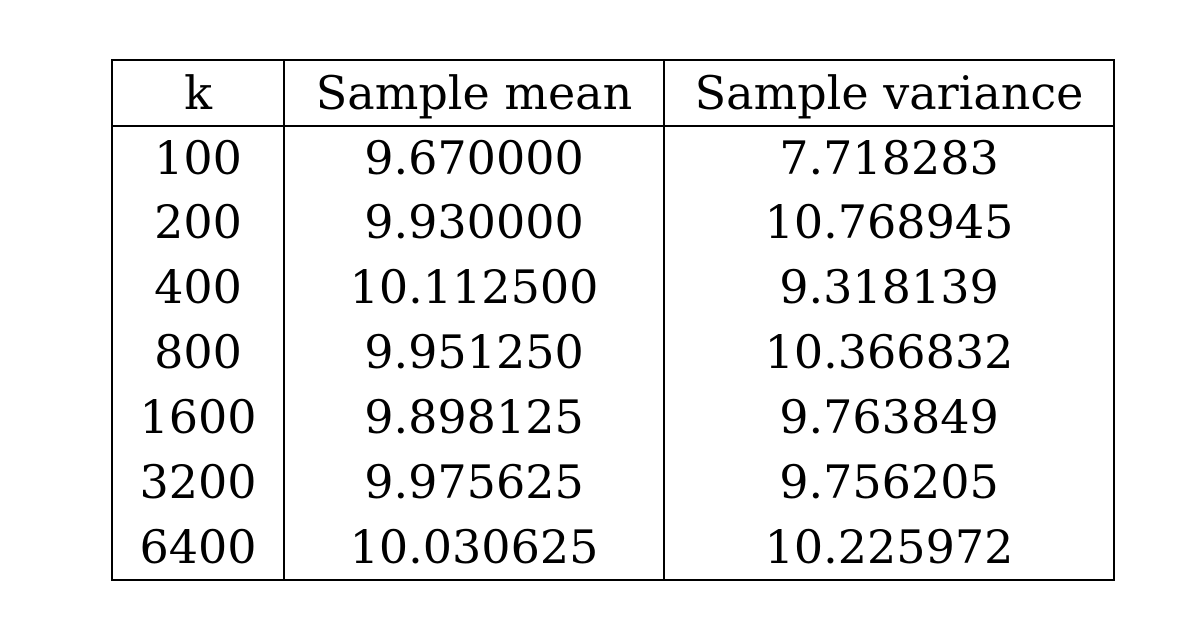  I want to click on cell-k: 400, so click(198, 286).